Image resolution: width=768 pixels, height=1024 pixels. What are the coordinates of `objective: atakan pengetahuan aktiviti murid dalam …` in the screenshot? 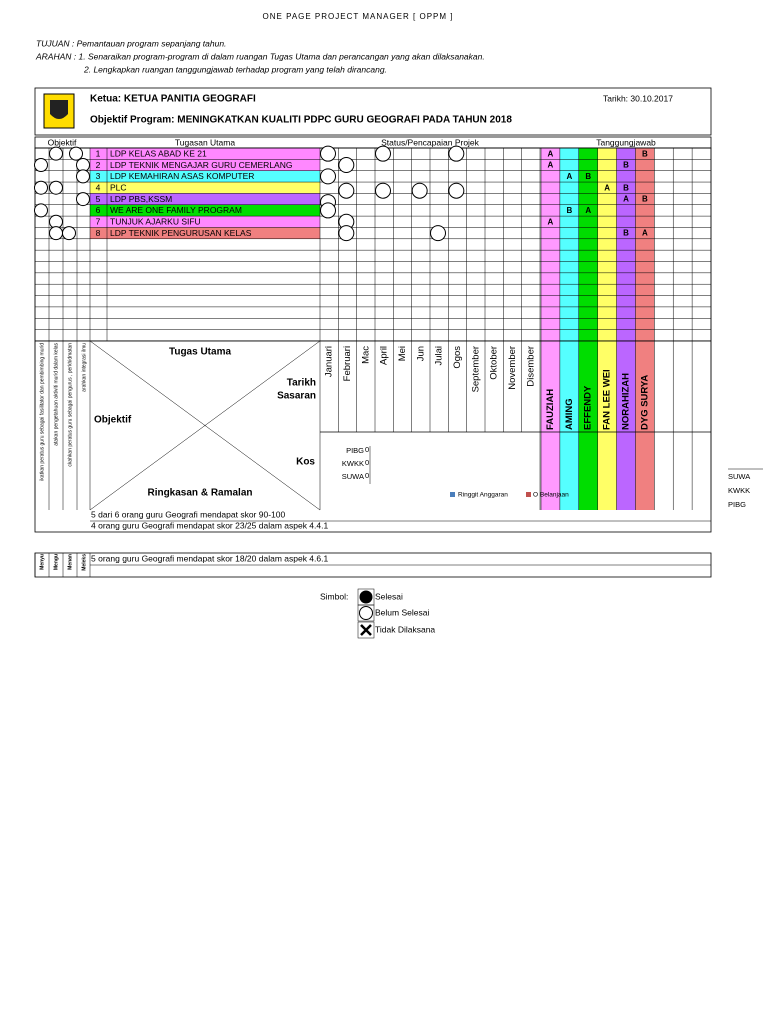 It's located at (56, 393).